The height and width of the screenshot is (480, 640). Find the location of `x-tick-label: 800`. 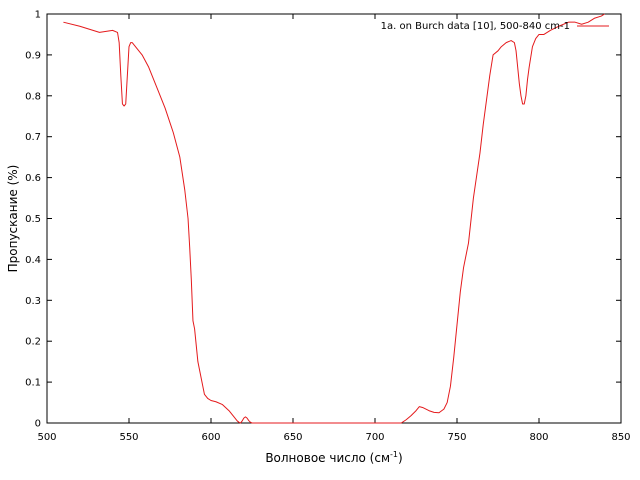

x-tick-label: 800 is located at coordinates (538, 437).